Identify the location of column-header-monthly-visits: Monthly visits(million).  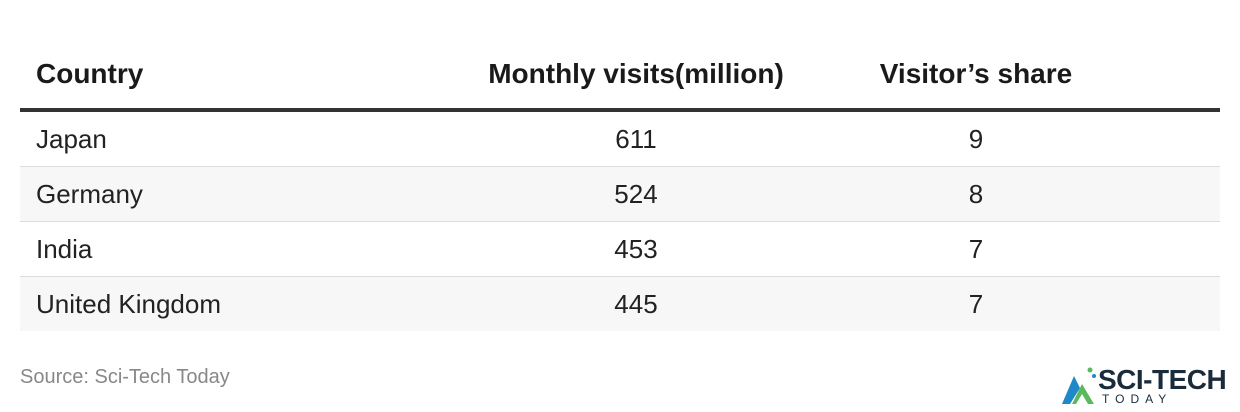
(636, 73).